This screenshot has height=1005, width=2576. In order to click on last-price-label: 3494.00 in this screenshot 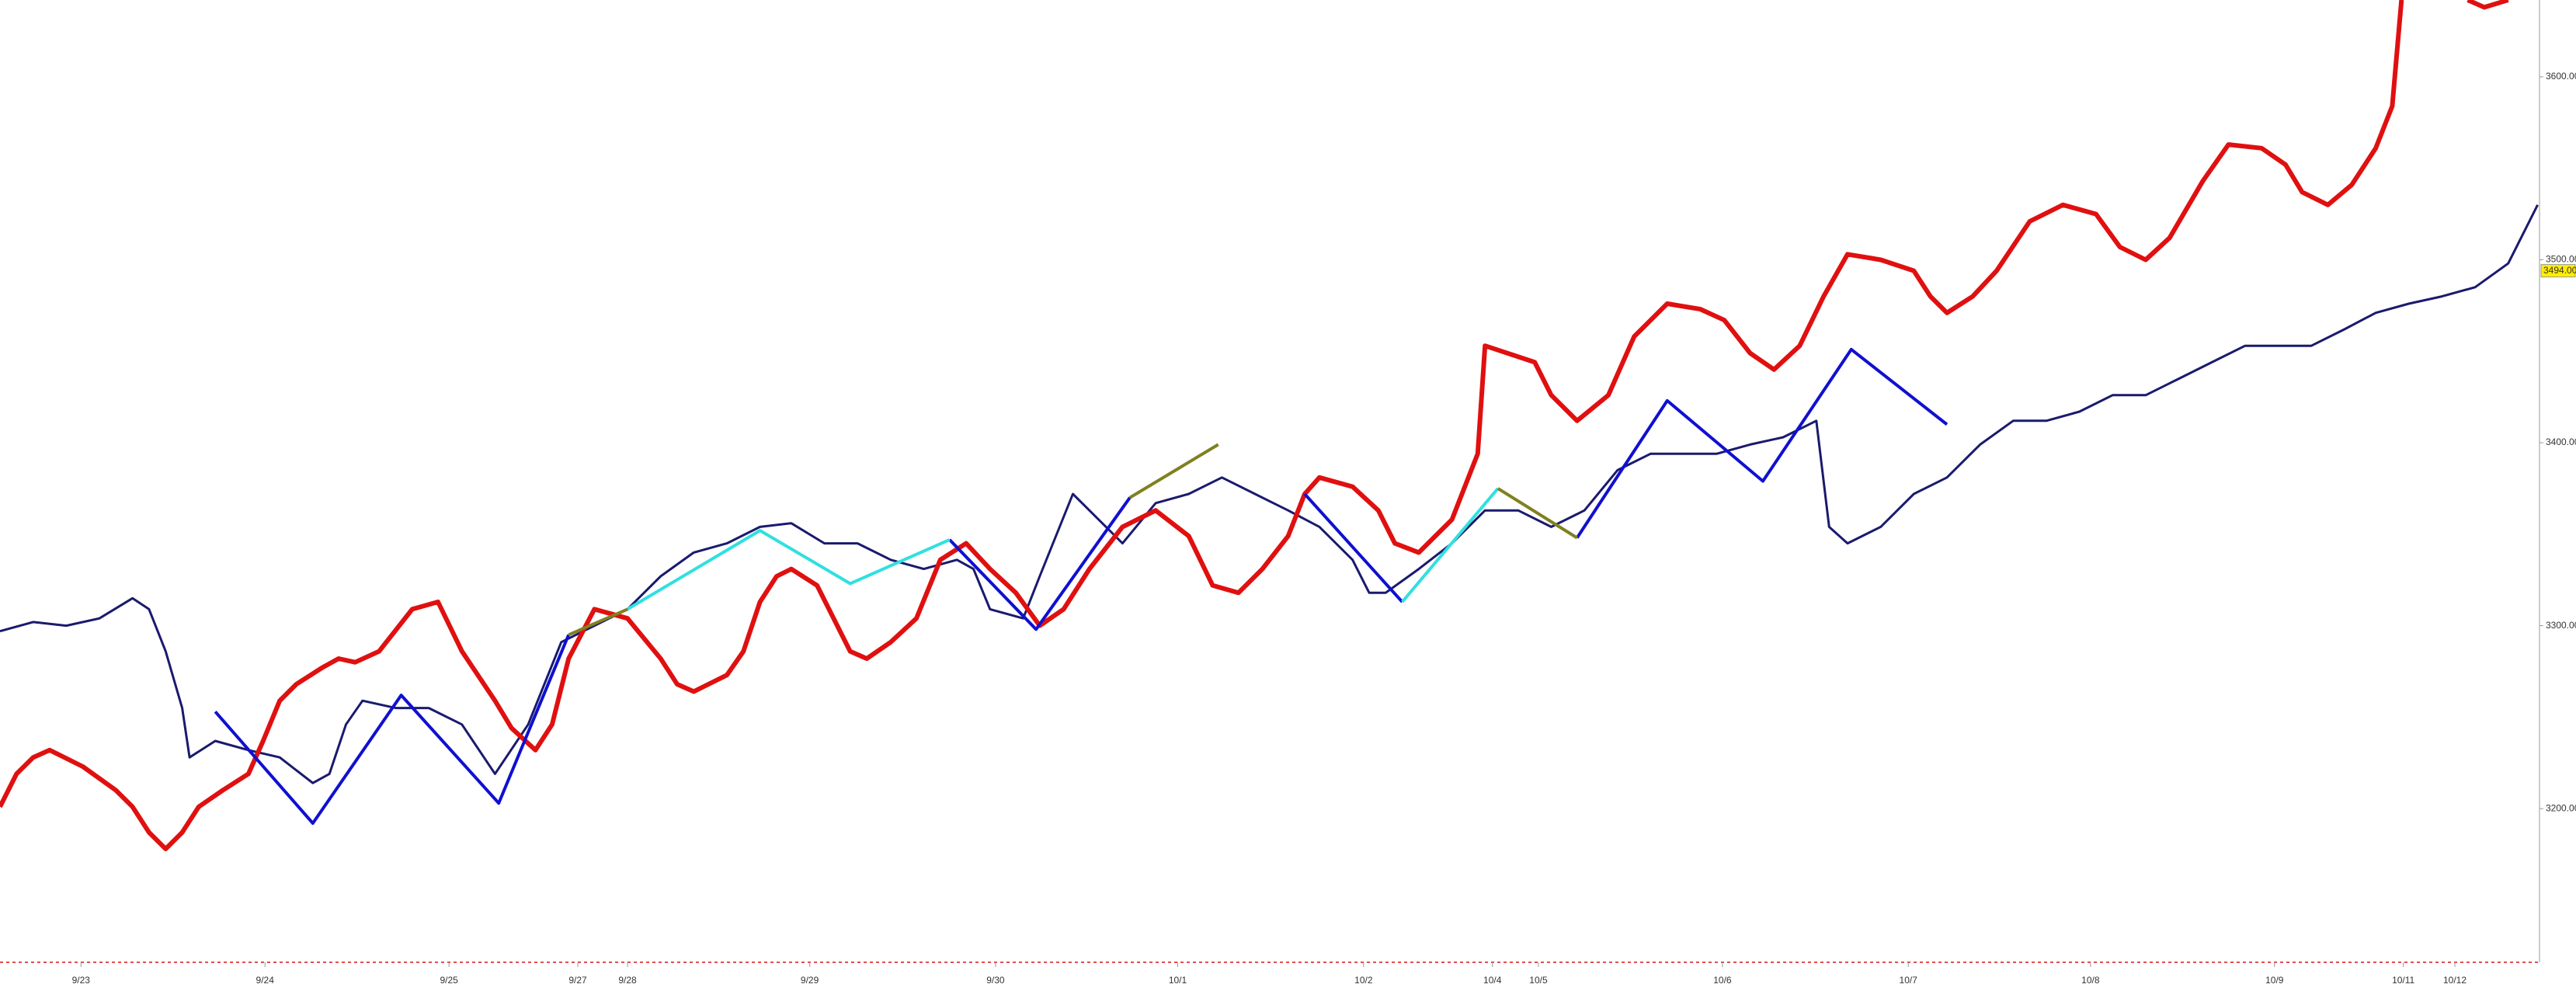, I will do `click(2559, 270)`.